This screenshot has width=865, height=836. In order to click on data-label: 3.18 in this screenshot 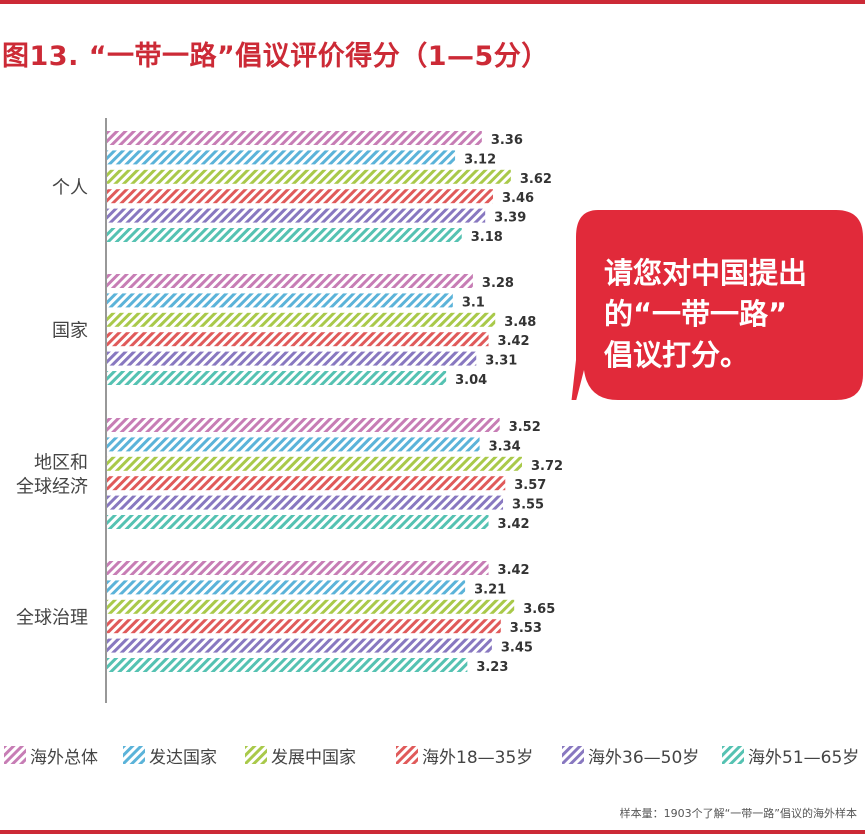, I will do `click(487, 237)`.